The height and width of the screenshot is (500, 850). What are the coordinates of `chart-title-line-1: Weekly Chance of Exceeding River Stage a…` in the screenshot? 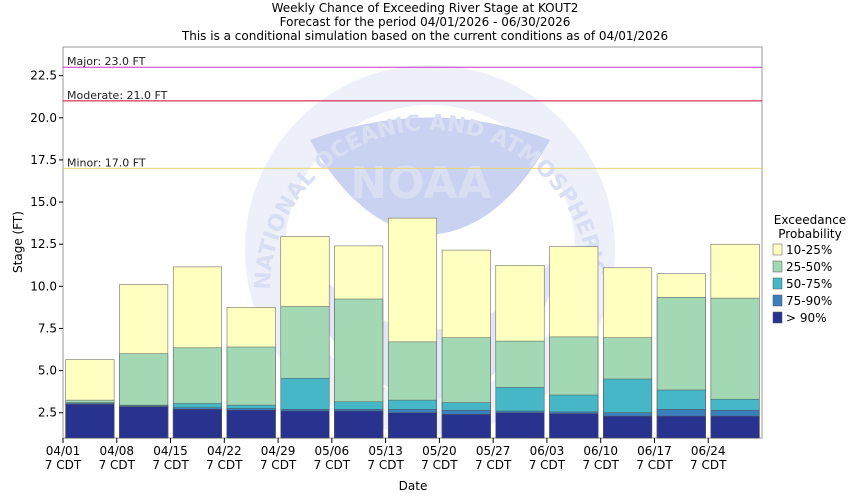 It's located at (425, 8).